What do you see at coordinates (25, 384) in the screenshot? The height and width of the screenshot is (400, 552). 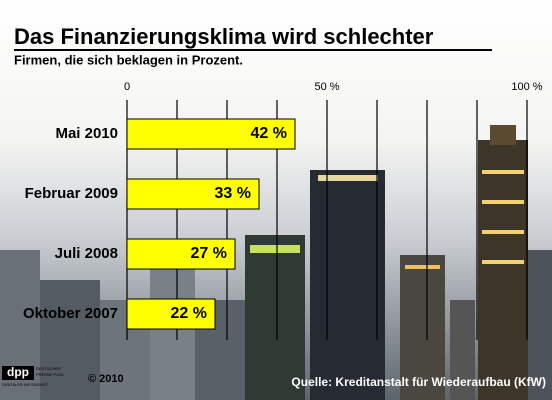 I see `logo-text: DIGITALER INFODIENST` at bounding box center [25, 384].